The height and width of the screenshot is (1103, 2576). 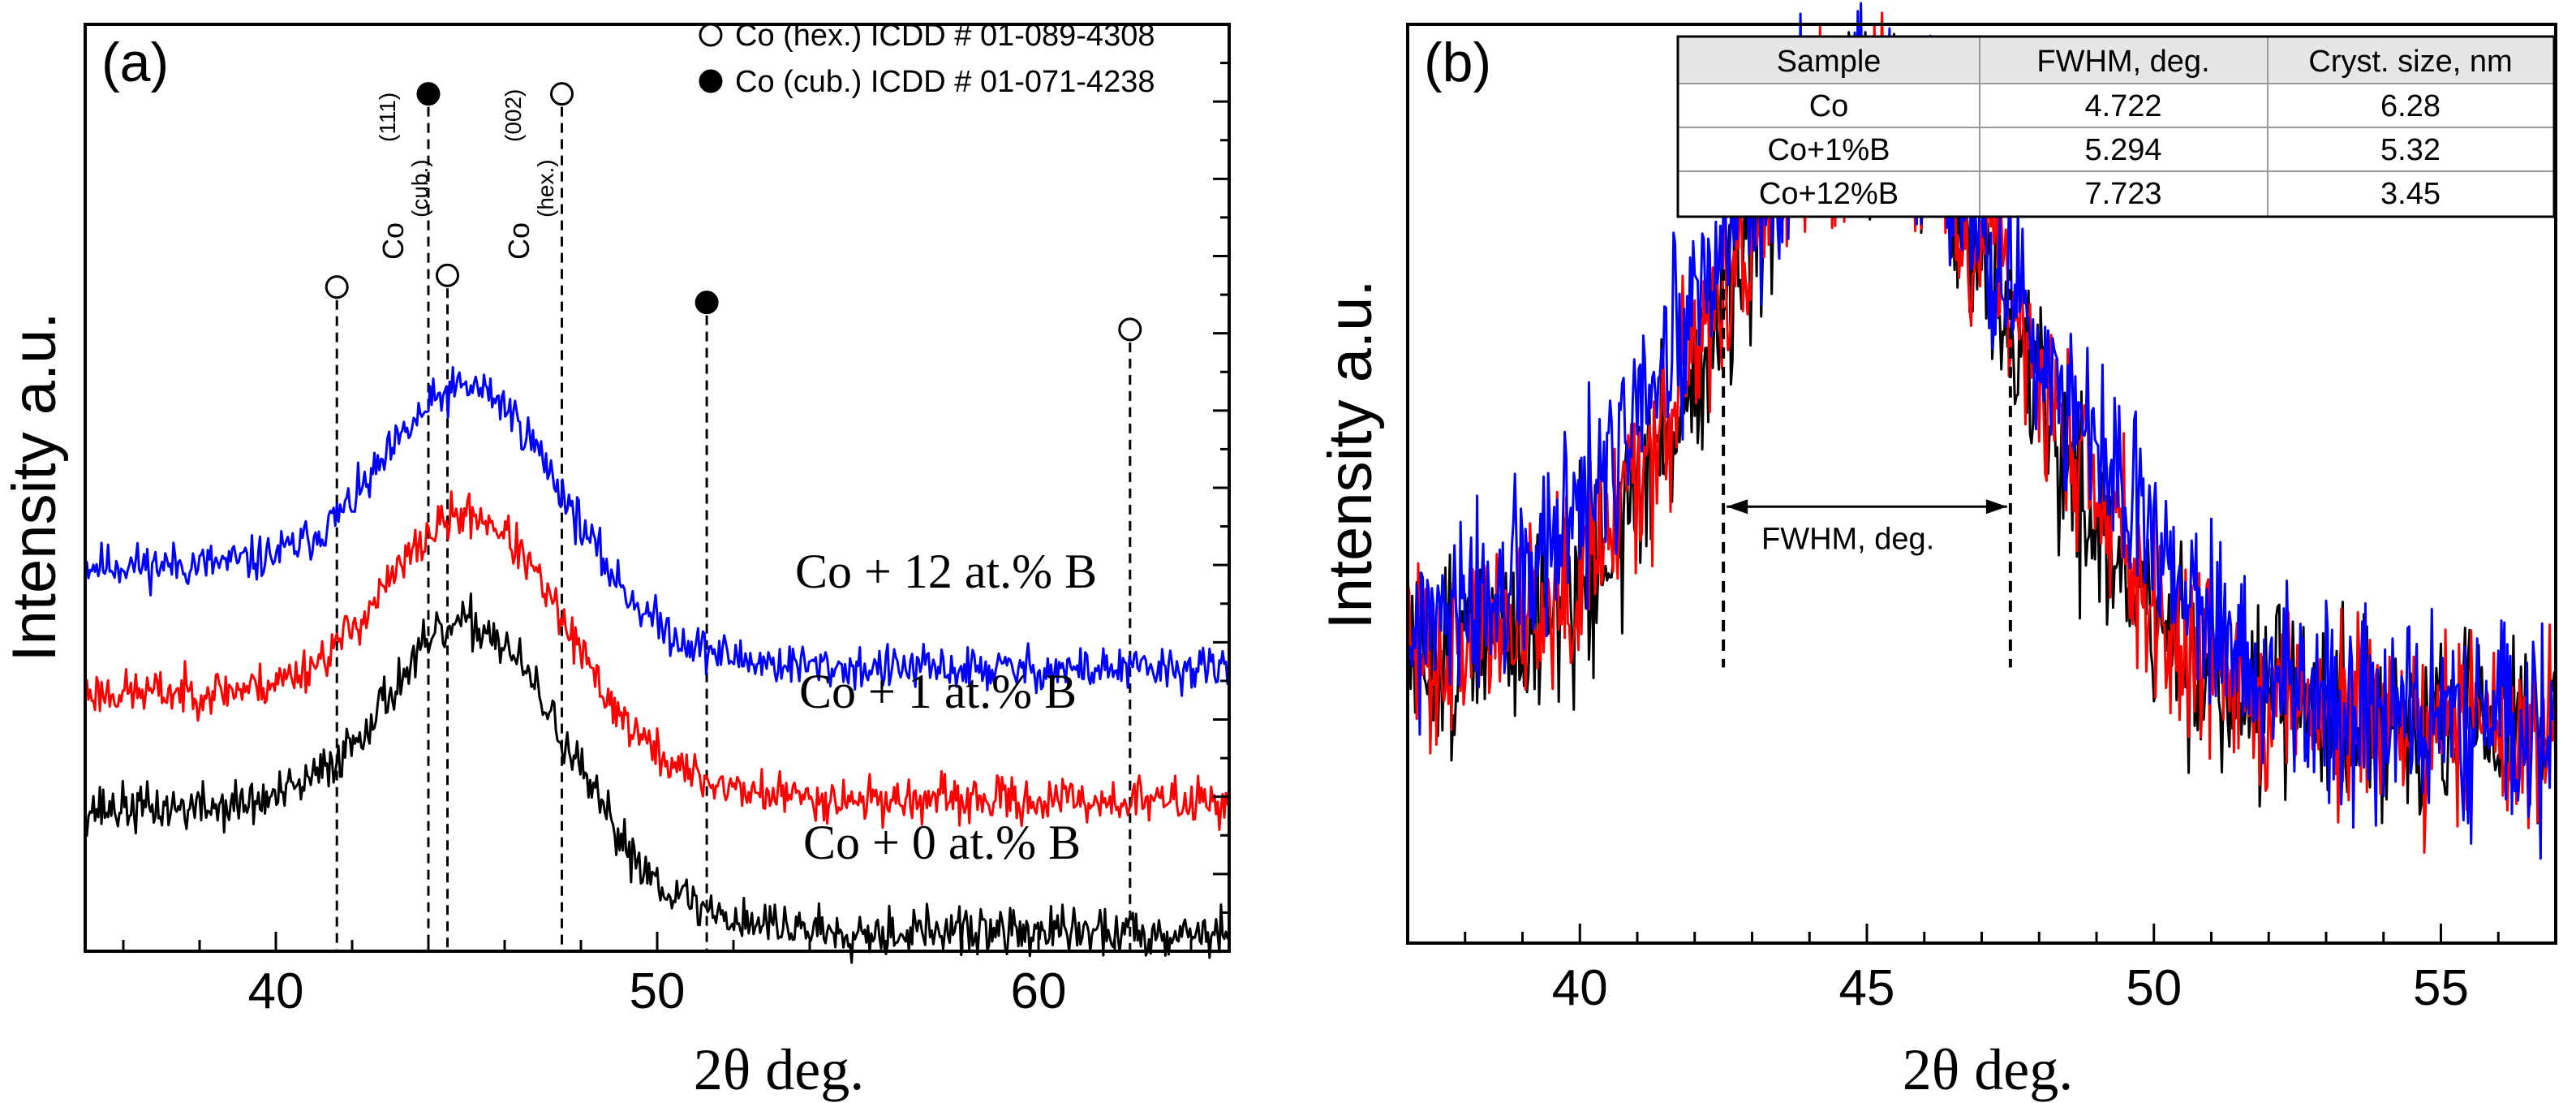 What do you see at coordinates (135, 62) in the screenshot?
I see `a-panel-label: (a)` at bounding box center [135, 62].